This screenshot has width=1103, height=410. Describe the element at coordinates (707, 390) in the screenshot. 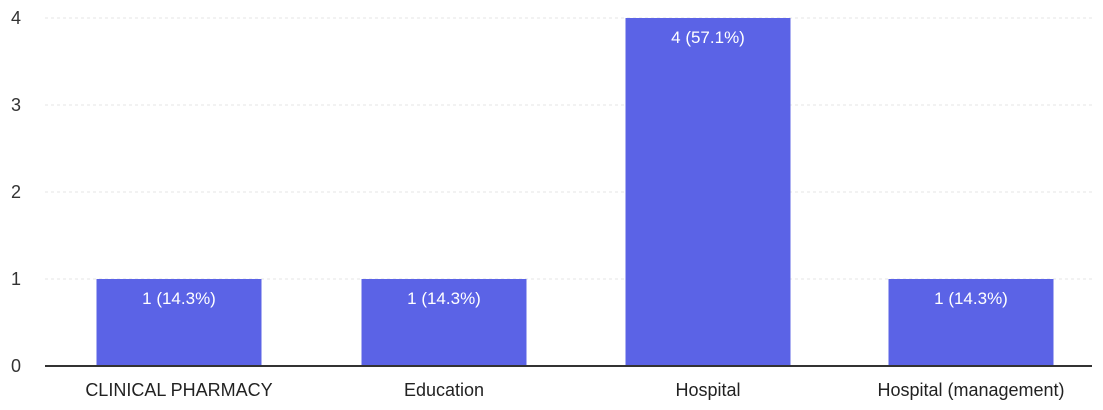

I see `category-label-2: Hospital` at that location.